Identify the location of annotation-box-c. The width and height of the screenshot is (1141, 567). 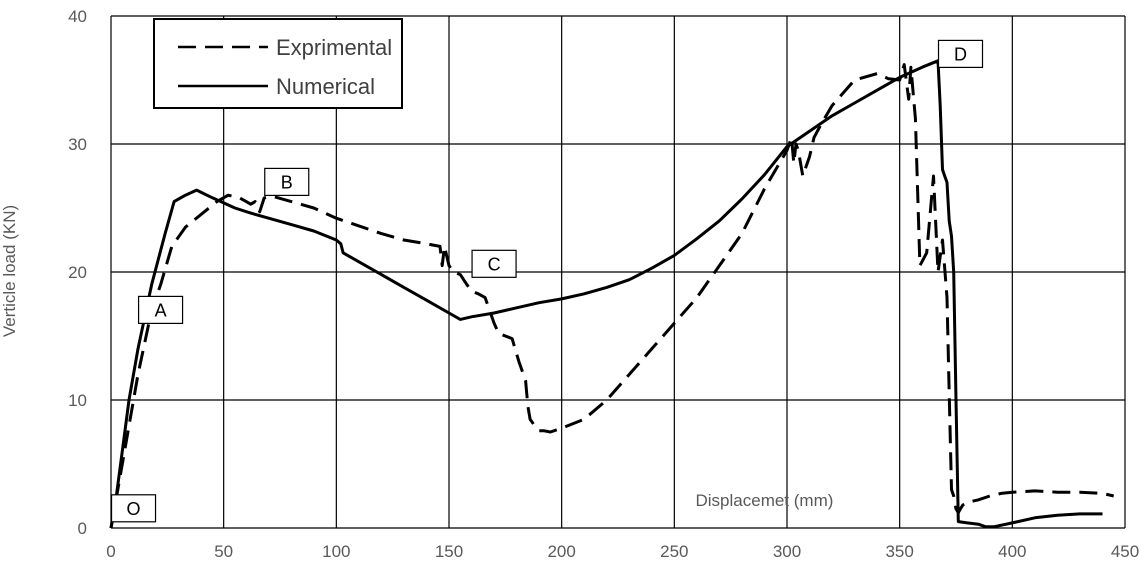
(494, 263).